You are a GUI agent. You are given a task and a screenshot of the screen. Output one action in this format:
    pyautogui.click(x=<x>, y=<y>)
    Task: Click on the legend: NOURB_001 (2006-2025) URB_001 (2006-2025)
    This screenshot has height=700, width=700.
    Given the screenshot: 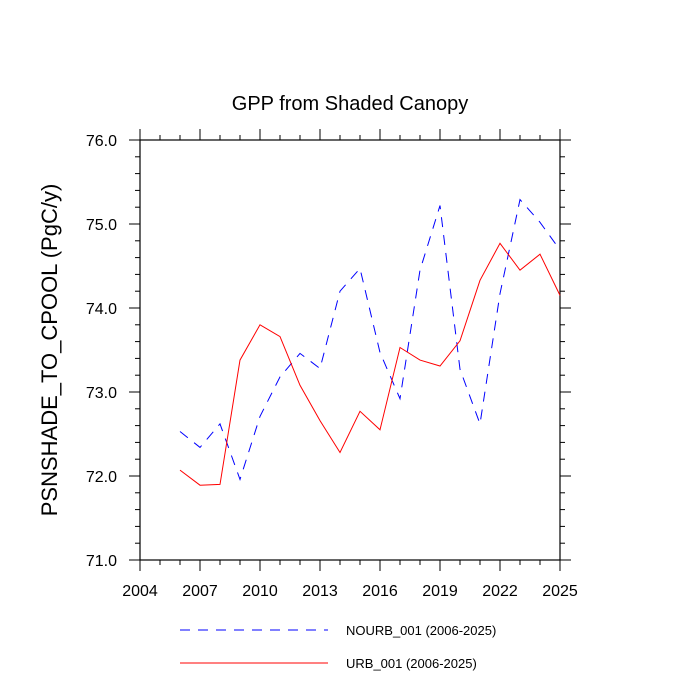 What is the action you would take?
    pyautogui.click(x=338, y=647)
    